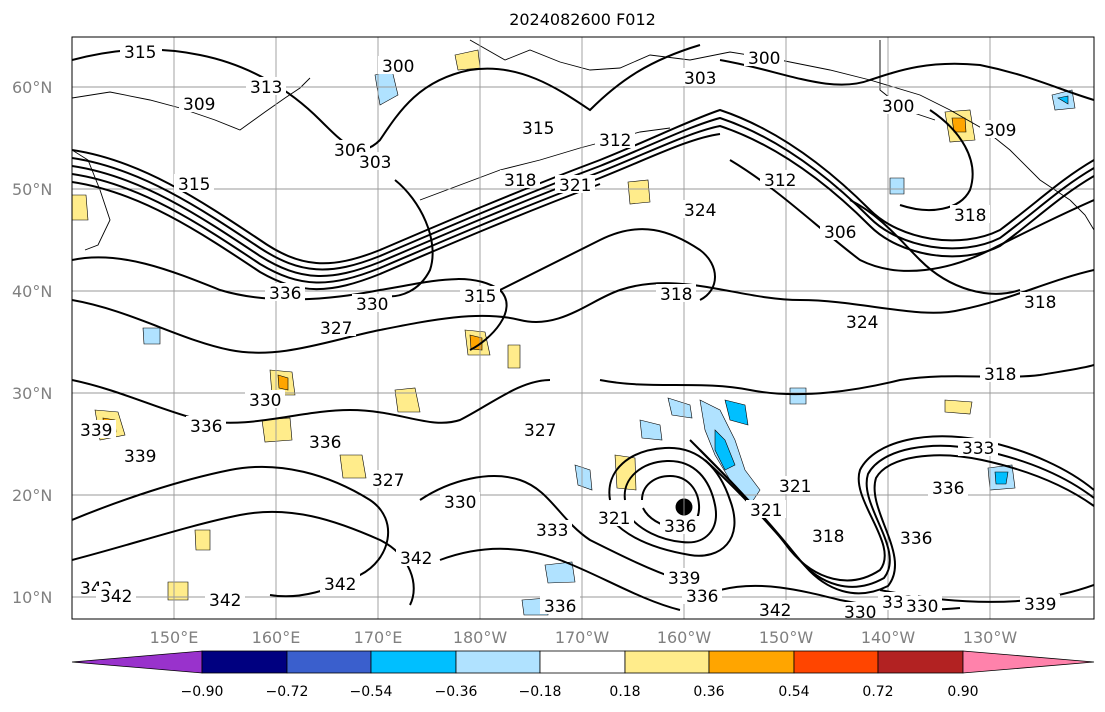 The image size is (1105, 712). I want to click on lon-label: 140°W, so click(888, 637).